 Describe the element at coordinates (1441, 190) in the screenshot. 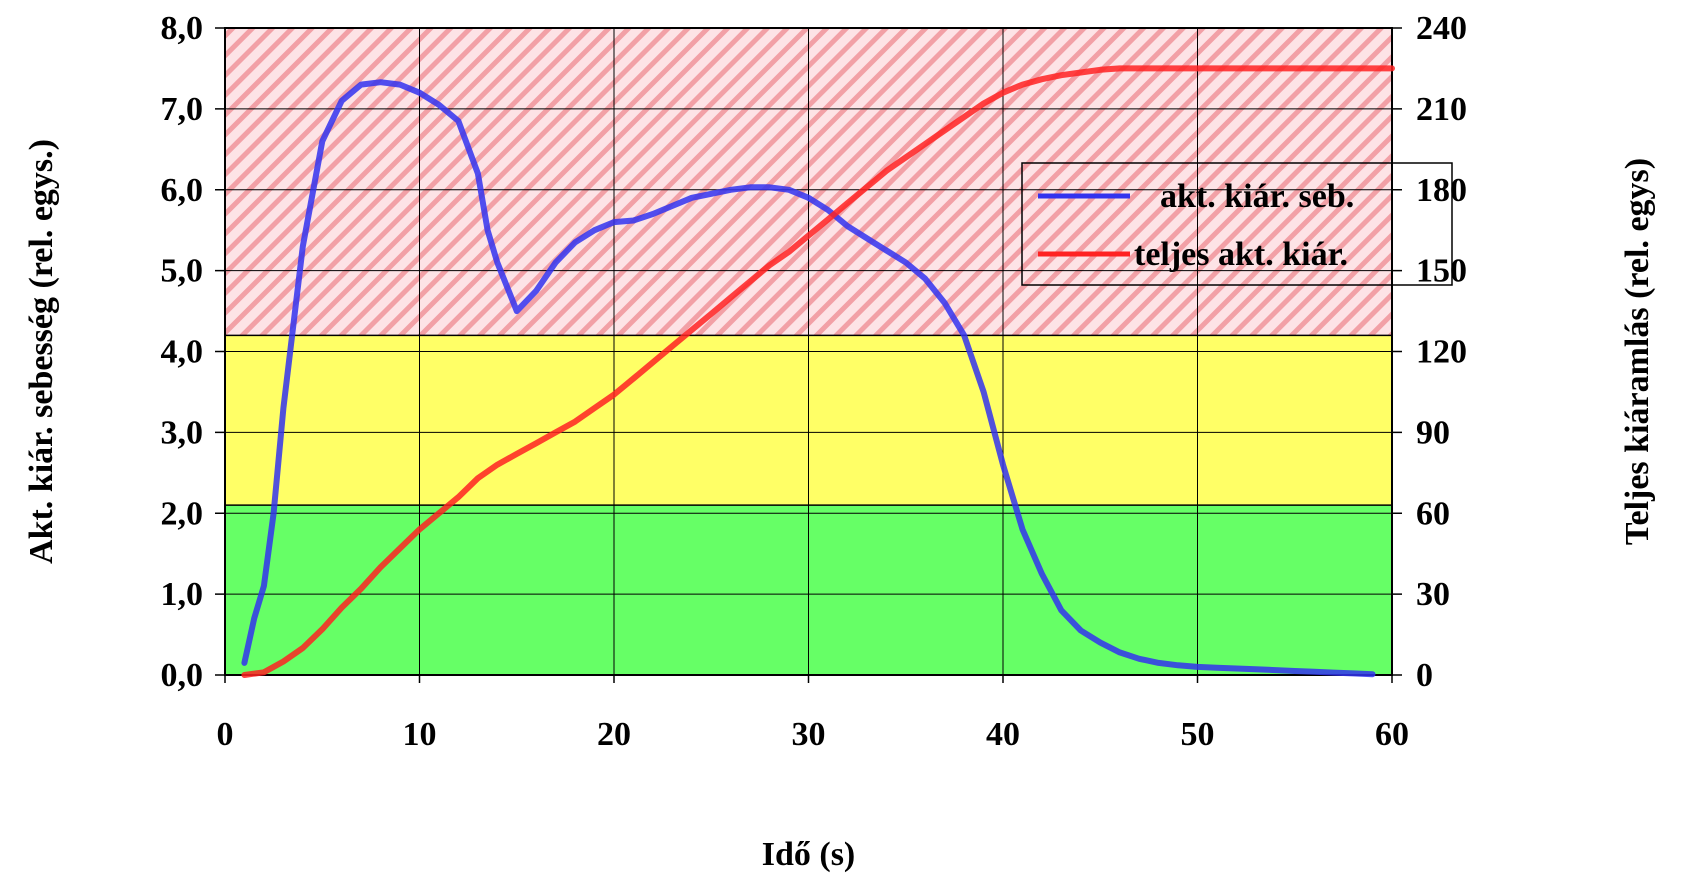

I see `y-right-tick-label: 180` at that location.